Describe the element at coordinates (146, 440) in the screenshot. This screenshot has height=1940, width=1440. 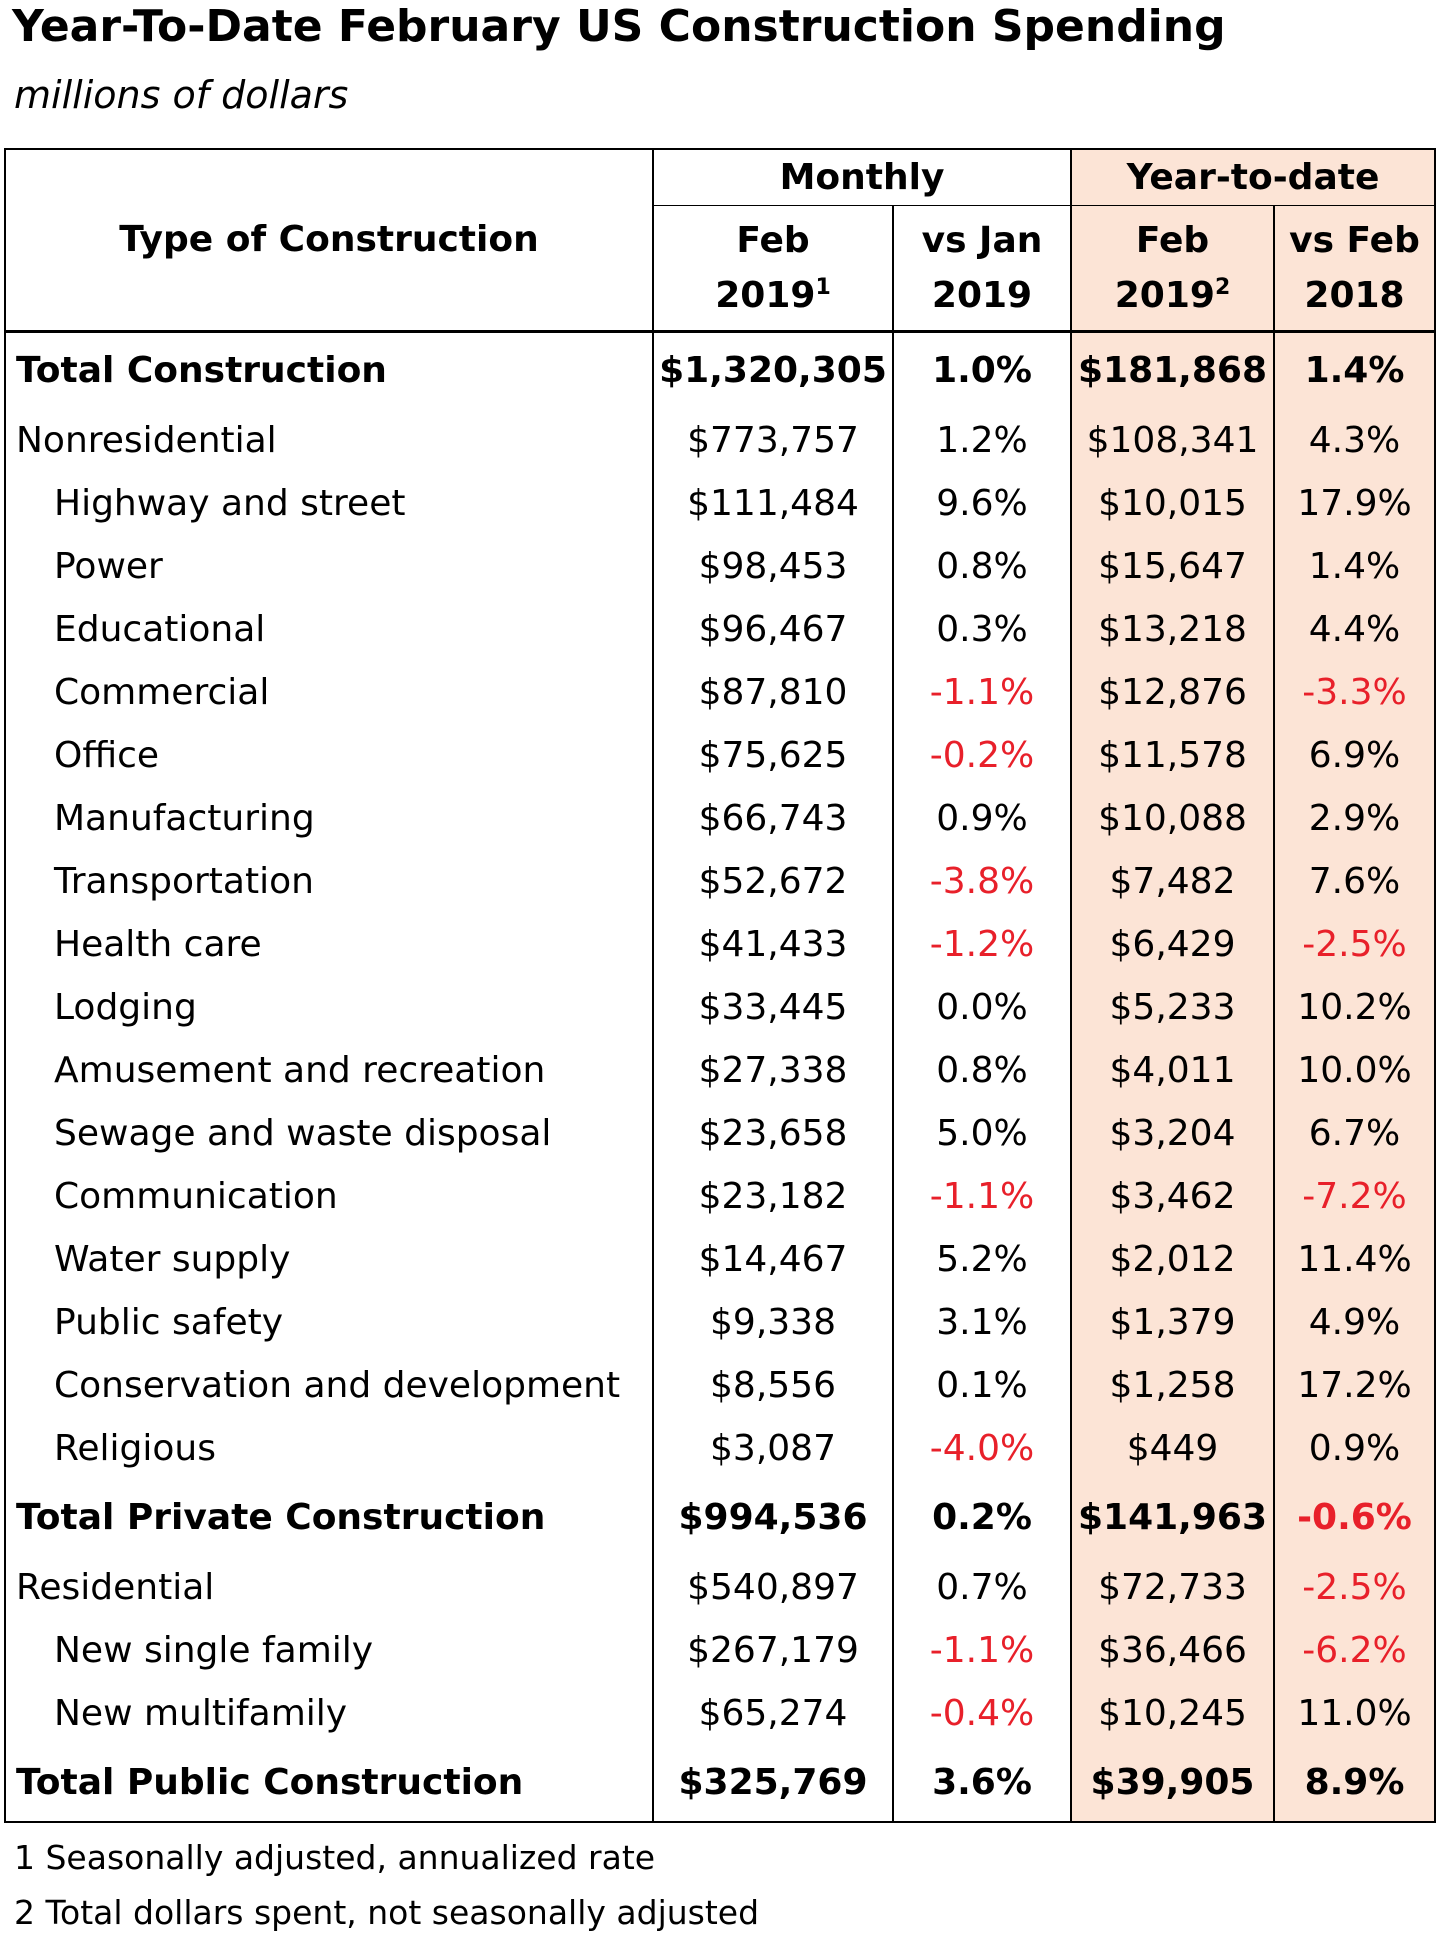
I see `row-label: Nonresidential` at that location.